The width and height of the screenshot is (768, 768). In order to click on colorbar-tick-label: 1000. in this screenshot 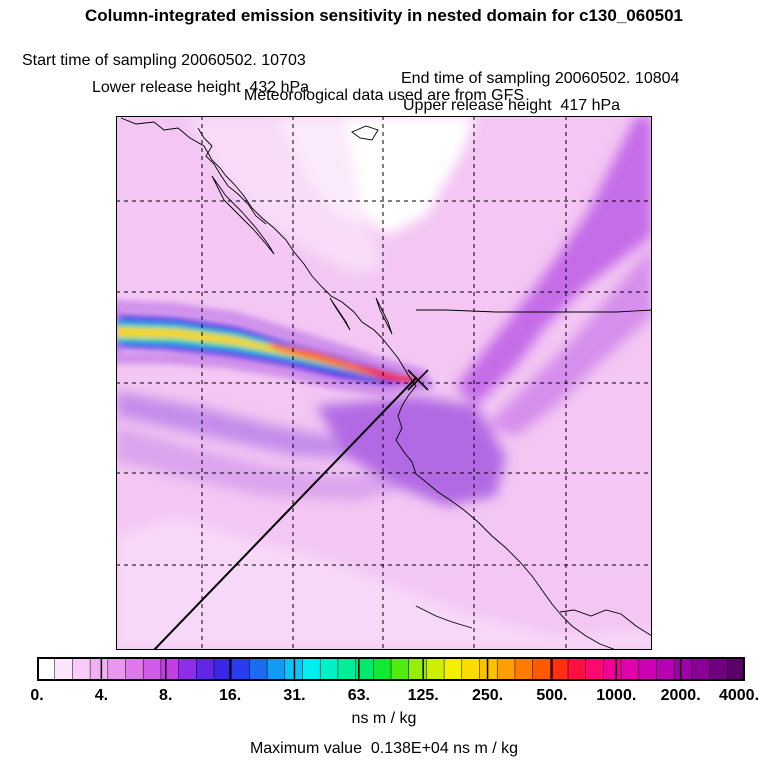, I will do `click(616, 695)`.